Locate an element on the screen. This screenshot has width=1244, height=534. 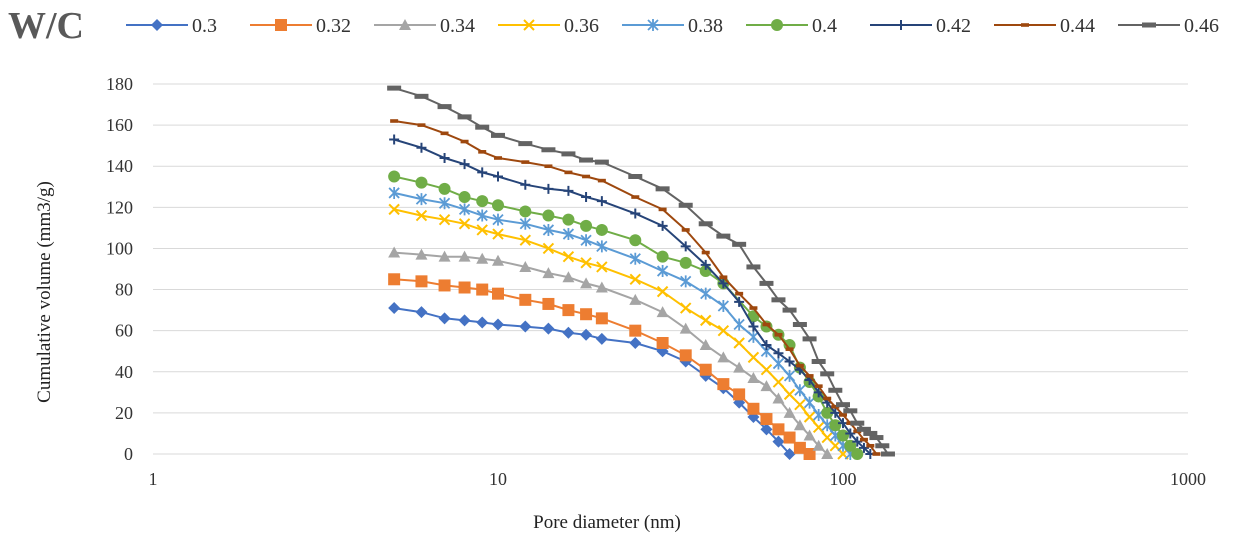
x-tick-label: 1 is located at coordinates (153, 479).